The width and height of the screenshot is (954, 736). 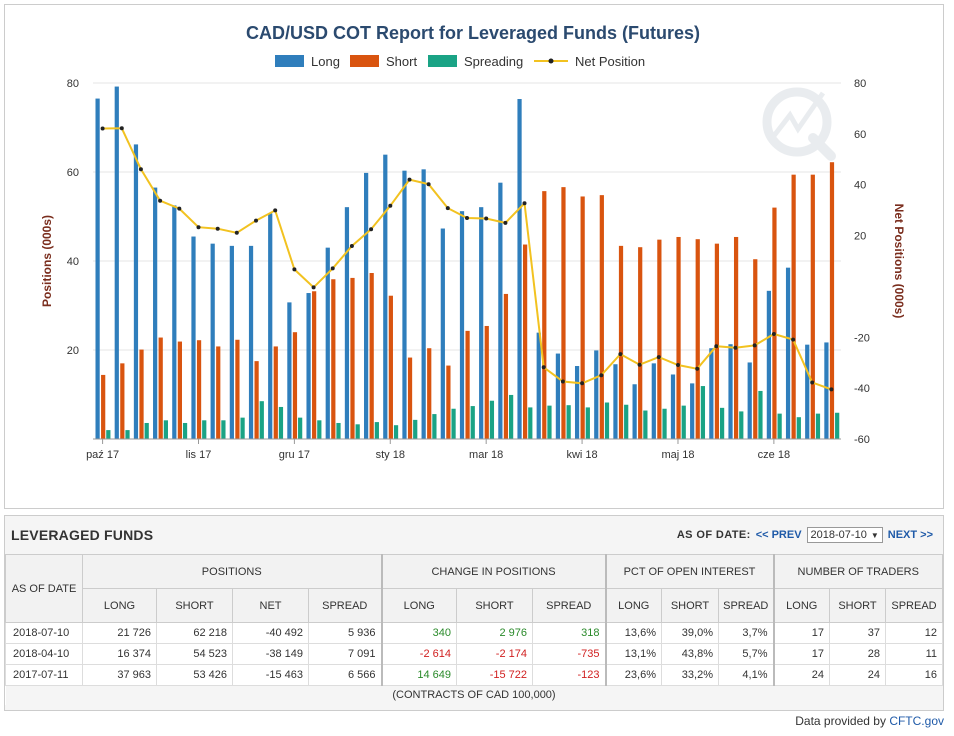 What do you see at coordinates (442, 61) in the screenshot?
I see `legend-swatch-spreading` at bounding box center [442, 61].